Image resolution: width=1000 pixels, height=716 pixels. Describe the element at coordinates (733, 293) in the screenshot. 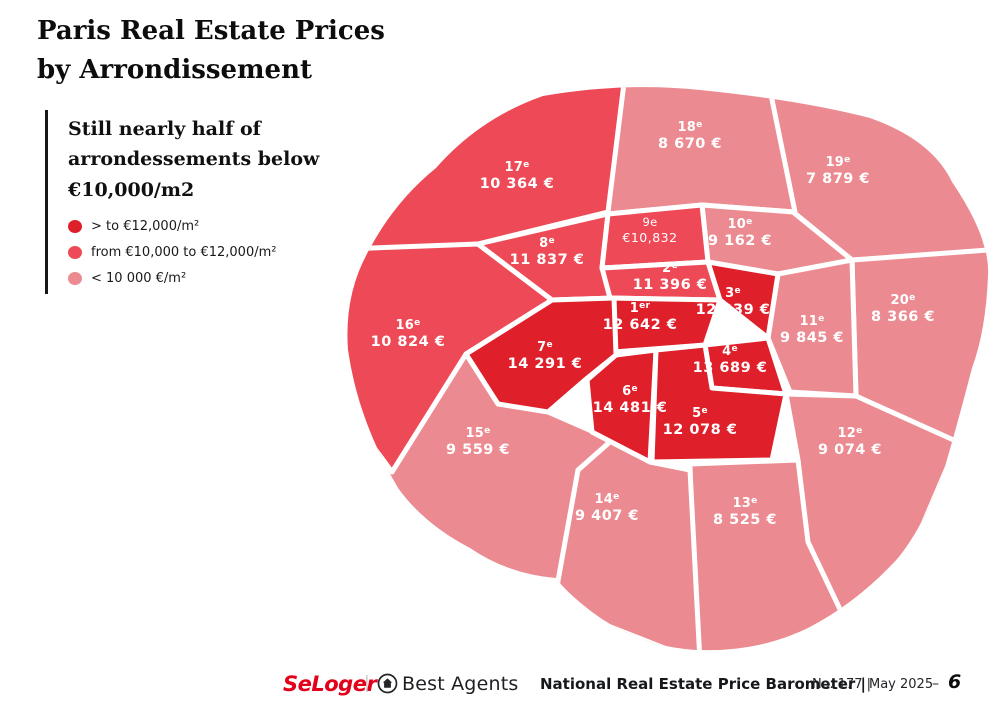

I see `map-region-name-3: 3e` at that location.